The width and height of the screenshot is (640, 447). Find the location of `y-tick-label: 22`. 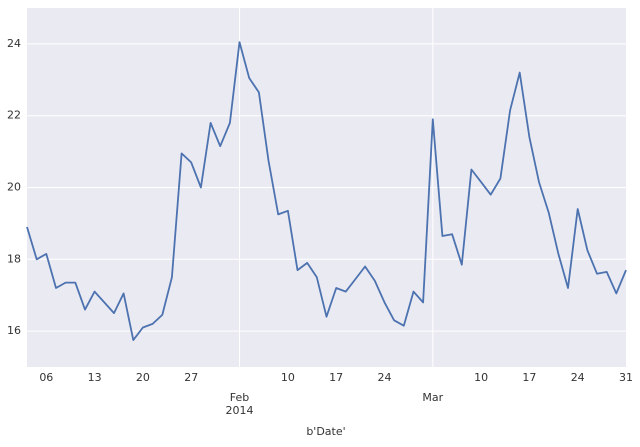

y-tick-label: 22 is located at coordinates (14, 115).